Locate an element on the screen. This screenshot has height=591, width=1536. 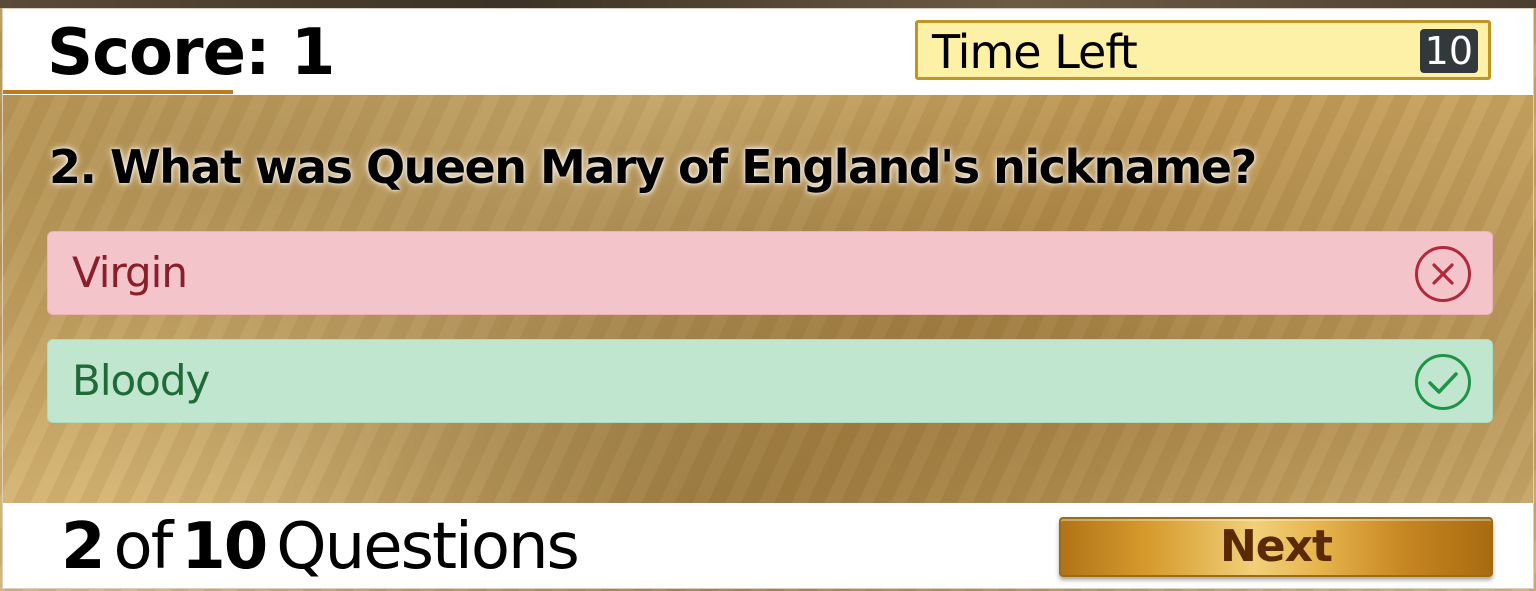
progress-of-word: of is located at coordinates (143, 547).